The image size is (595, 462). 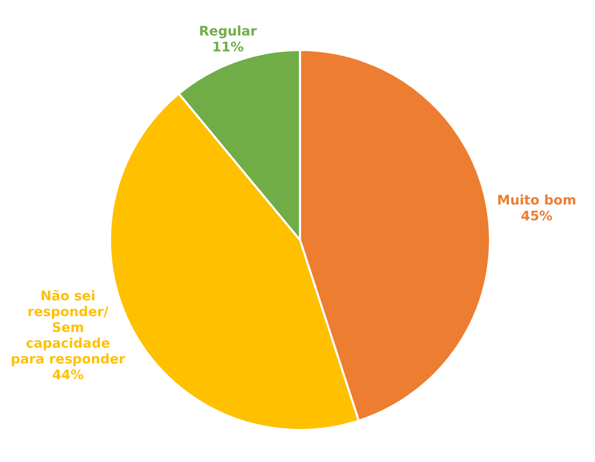 What do you see at coordinates (68, 374) in the screenshot?
I see `data-label: 44%` at bounding box center [68, 374].